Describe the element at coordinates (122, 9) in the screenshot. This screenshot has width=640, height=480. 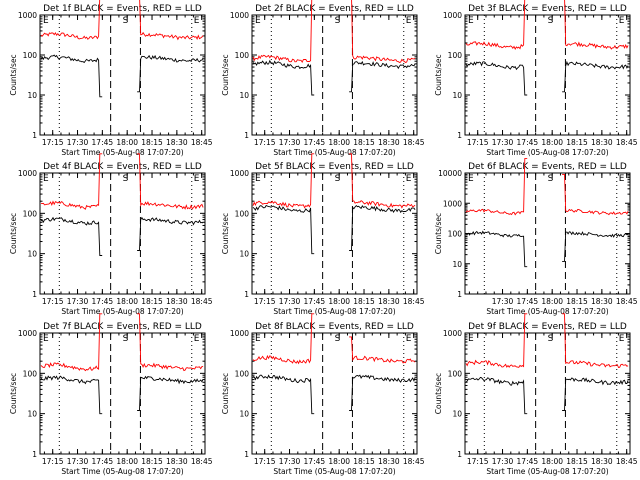
I see `panel-title: Det 1f BLACK = Events, RED = LLD` at that location.